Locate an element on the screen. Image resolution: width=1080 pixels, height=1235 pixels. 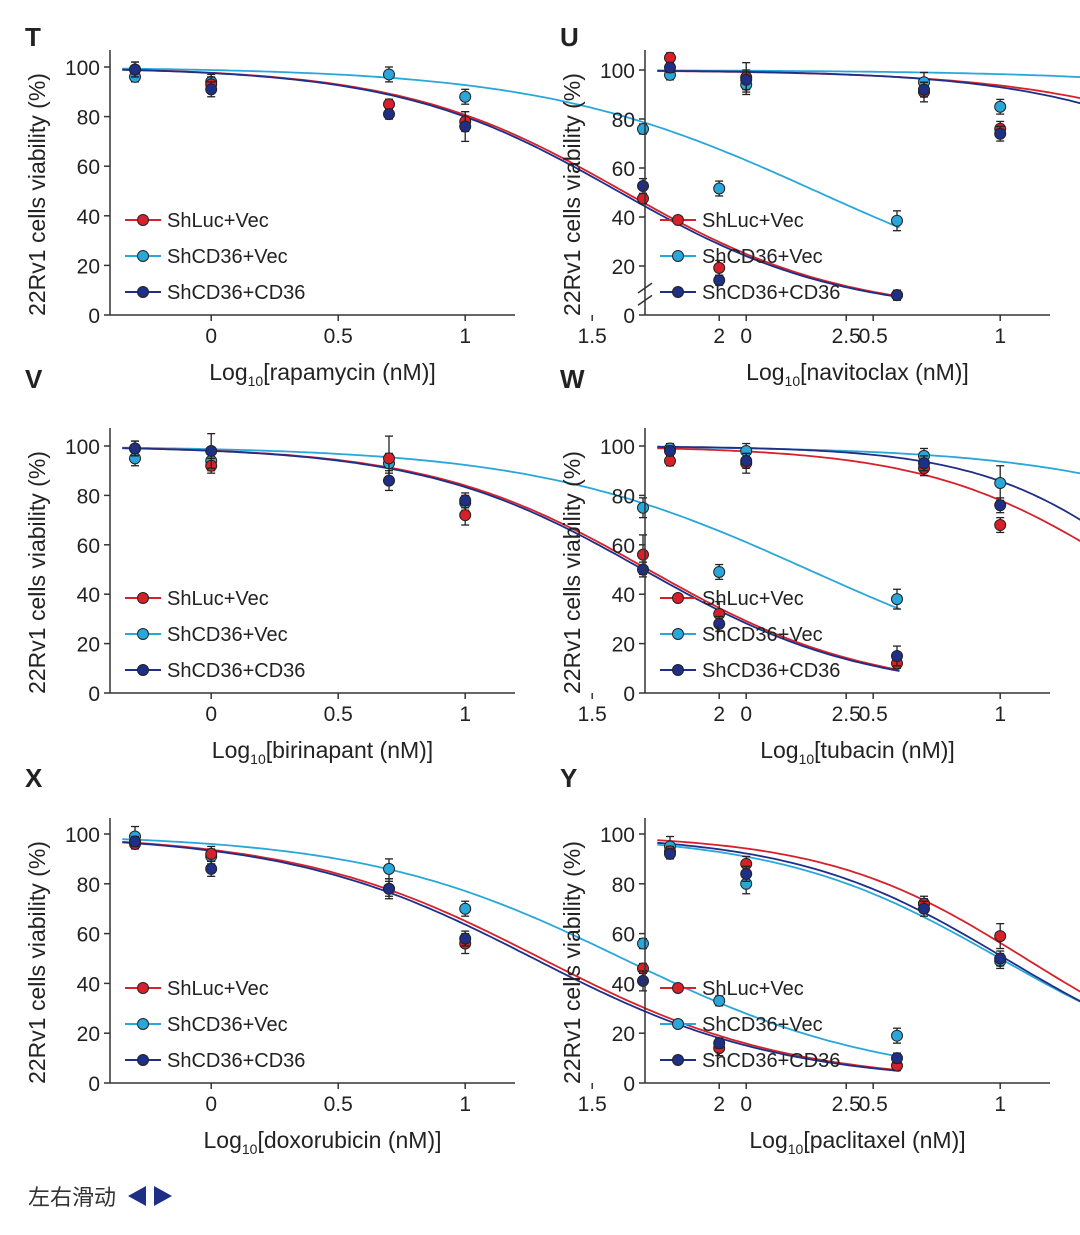
fit-curve-shluc-vec is located at coordinates (511, 956).